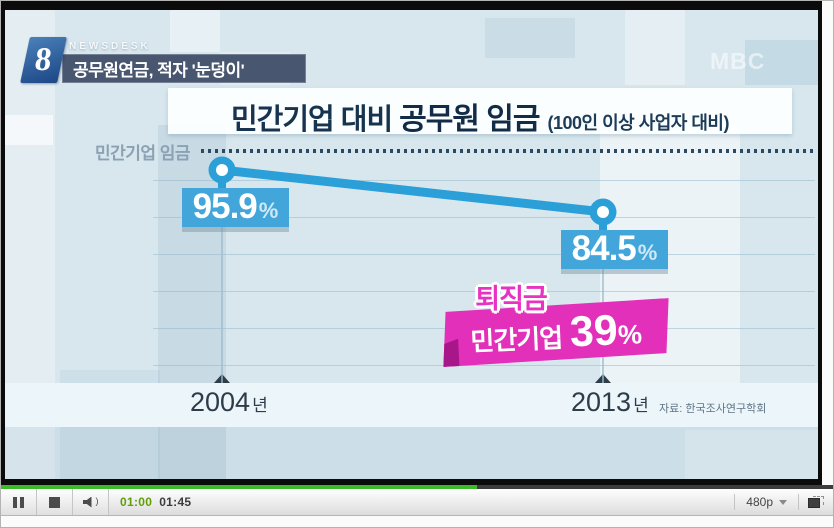 This screenshot has width=834, height=528. What do you see at coordinates (462, 502) in the screenshot?
I see `control-bar-spacer` at bounding box center [462, 502].